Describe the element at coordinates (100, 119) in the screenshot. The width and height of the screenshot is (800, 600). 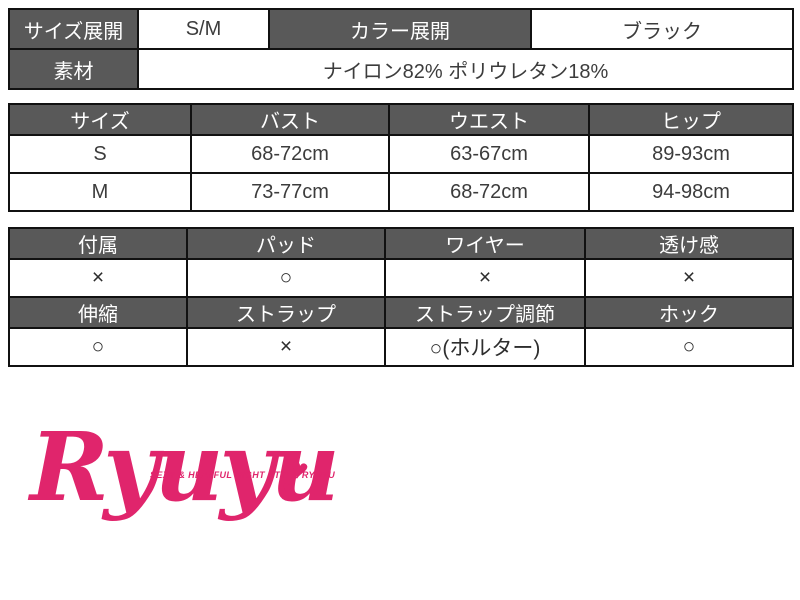
I see `col-header-size: サイズ` at that location.